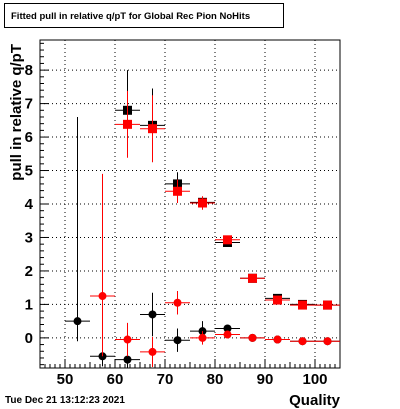 Image resolution: width=400 pixels, height=409 pixels. What do you see at coordinates (215, 379) in the screenshot?
I see `x-tick-label: 80` at bounding box center [215, 379].